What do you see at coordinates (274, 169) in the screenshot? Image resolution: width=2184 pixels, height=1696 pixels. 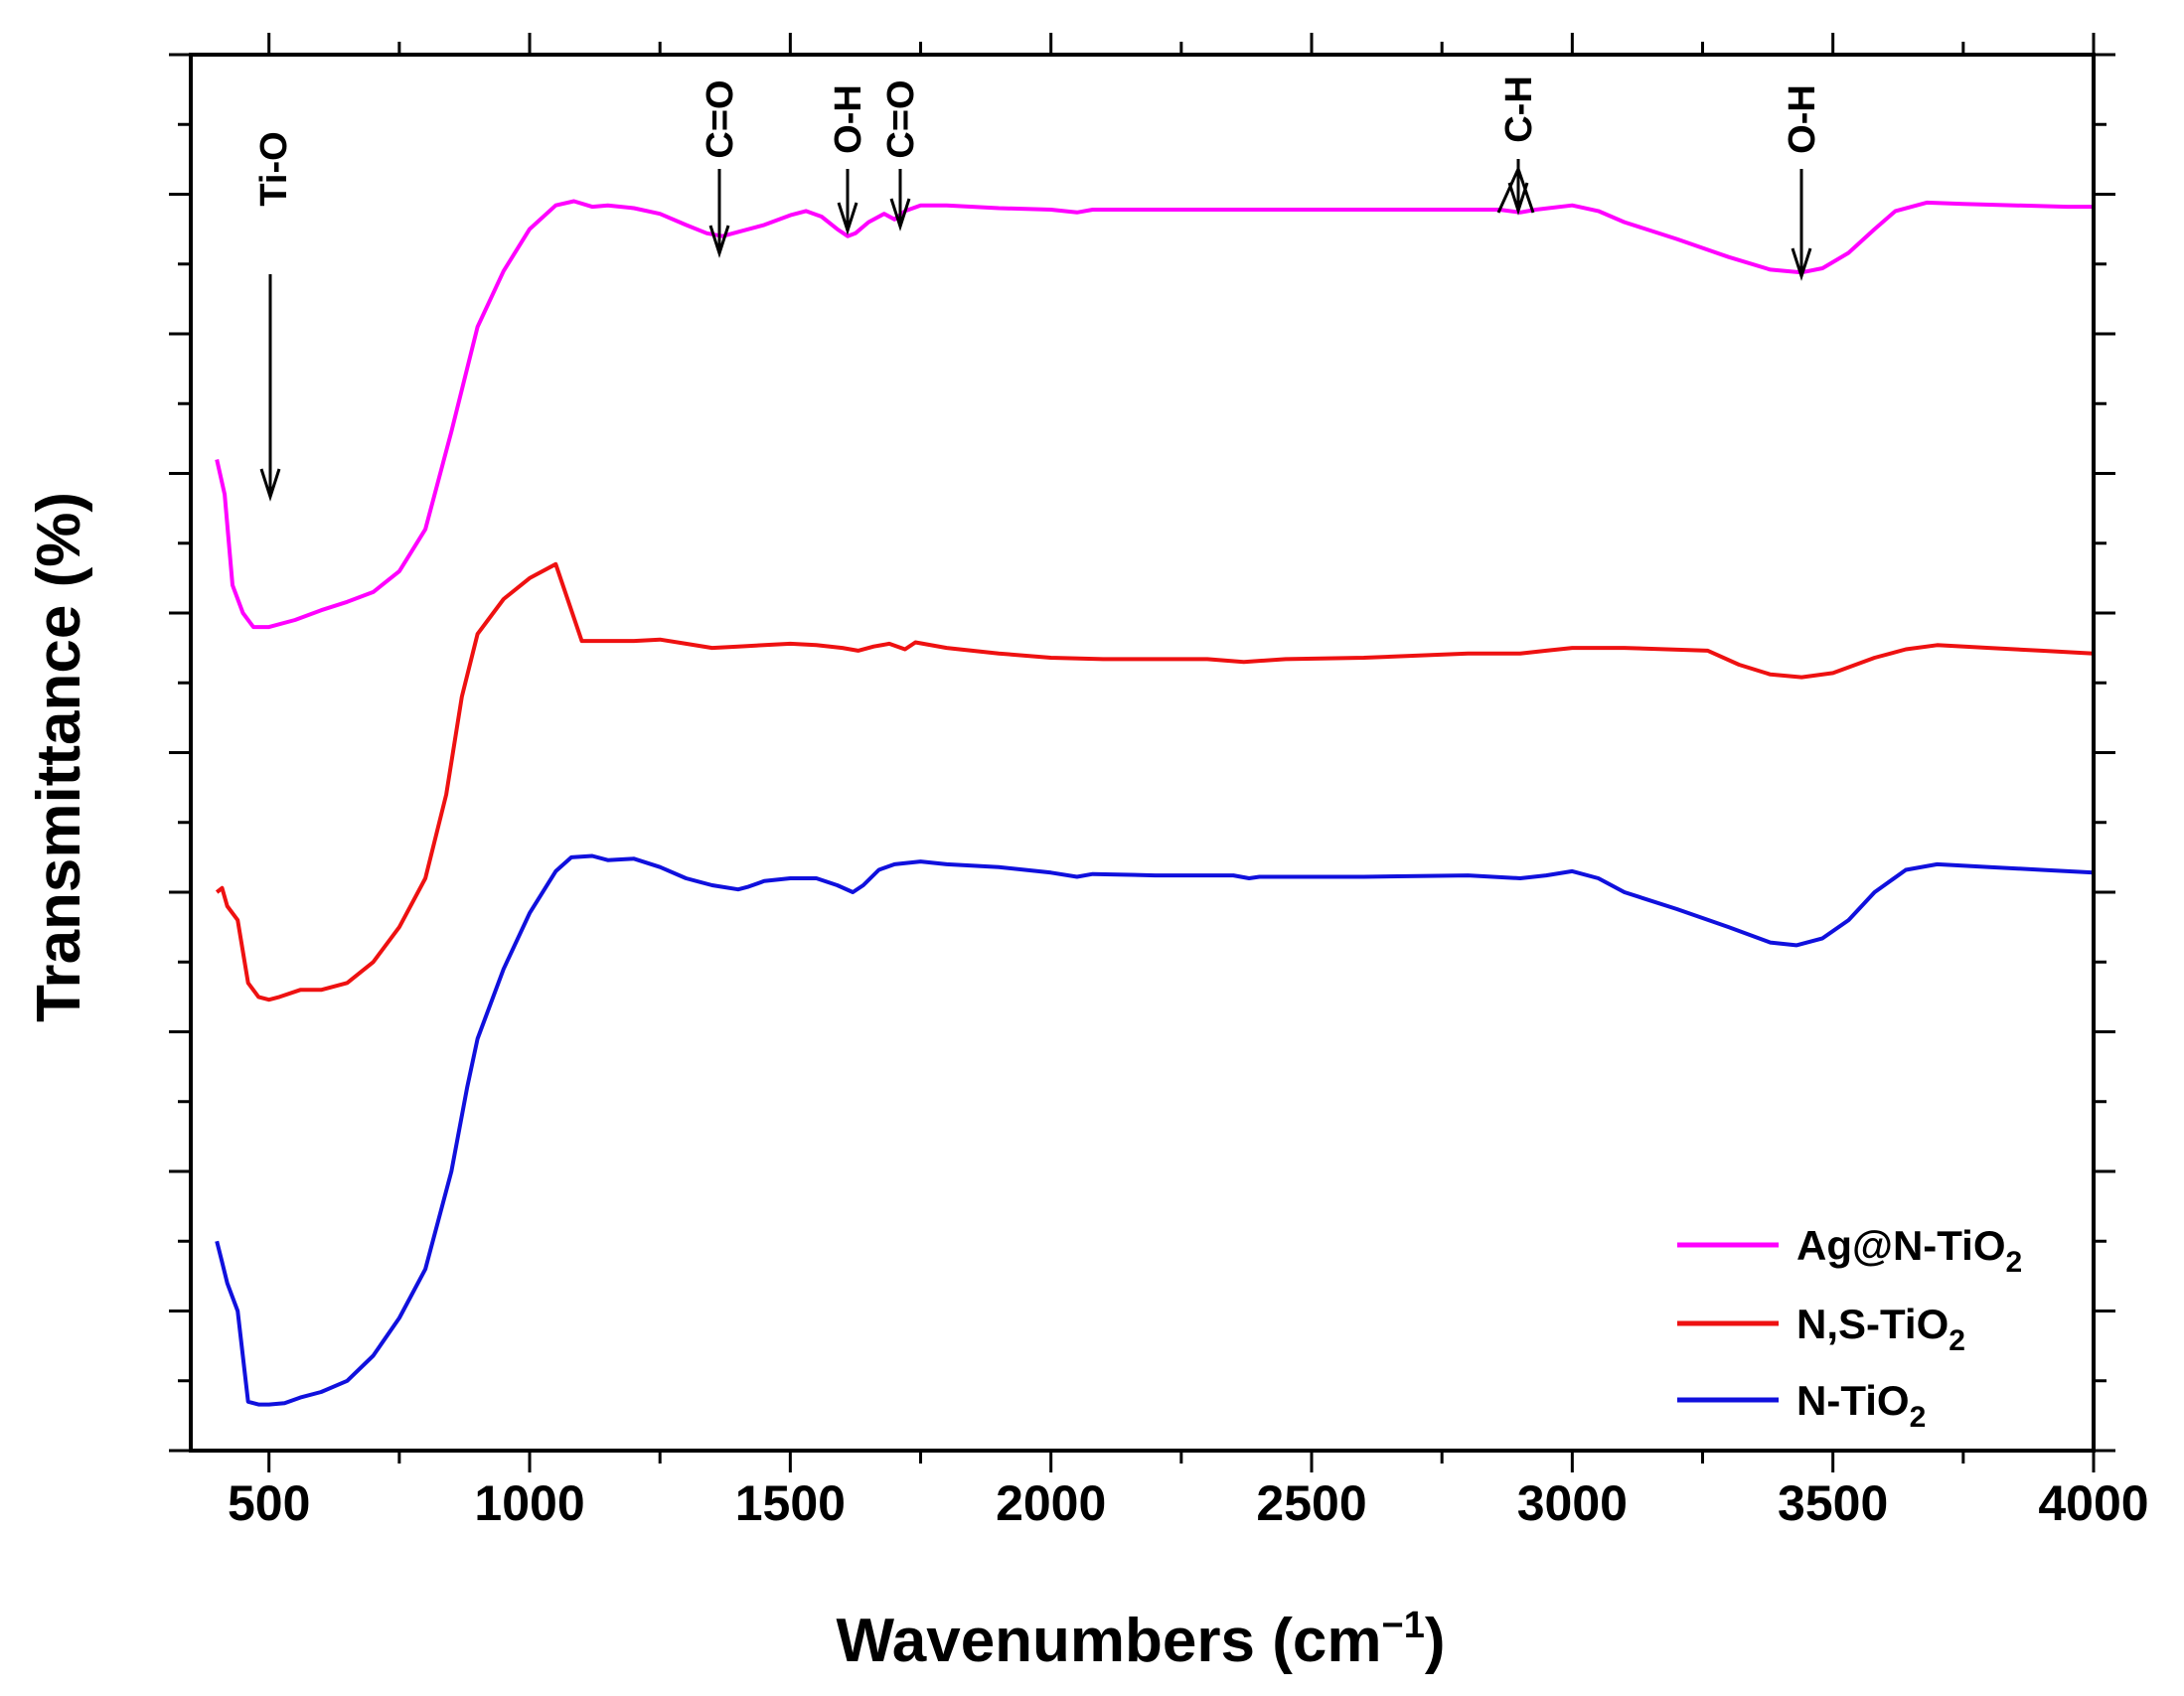 I see `annotation-label: Ti-O` at bounding box center [274, 169].